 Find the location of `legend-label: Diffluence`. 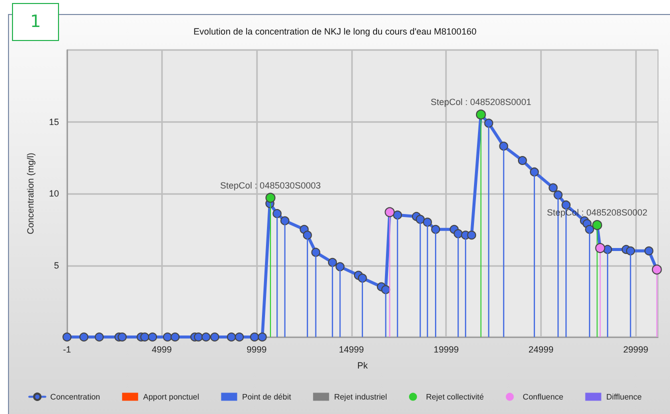

legend-label: Diffluence is located at coordinates (624, 397).